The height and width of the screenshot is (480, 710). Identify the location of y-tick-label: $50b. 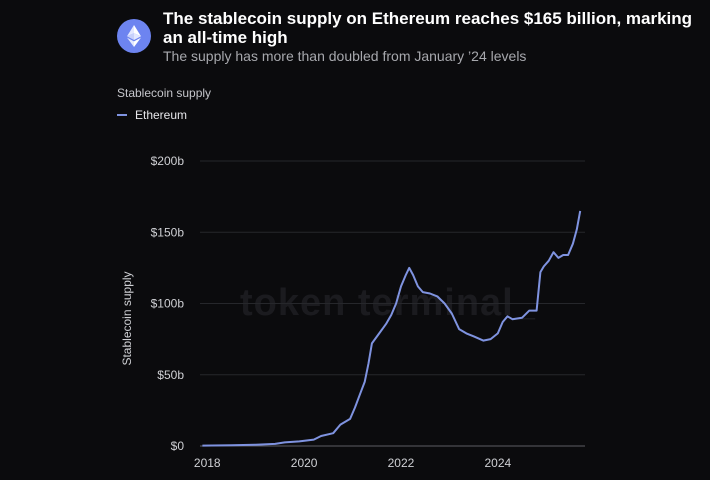
(170, 375).